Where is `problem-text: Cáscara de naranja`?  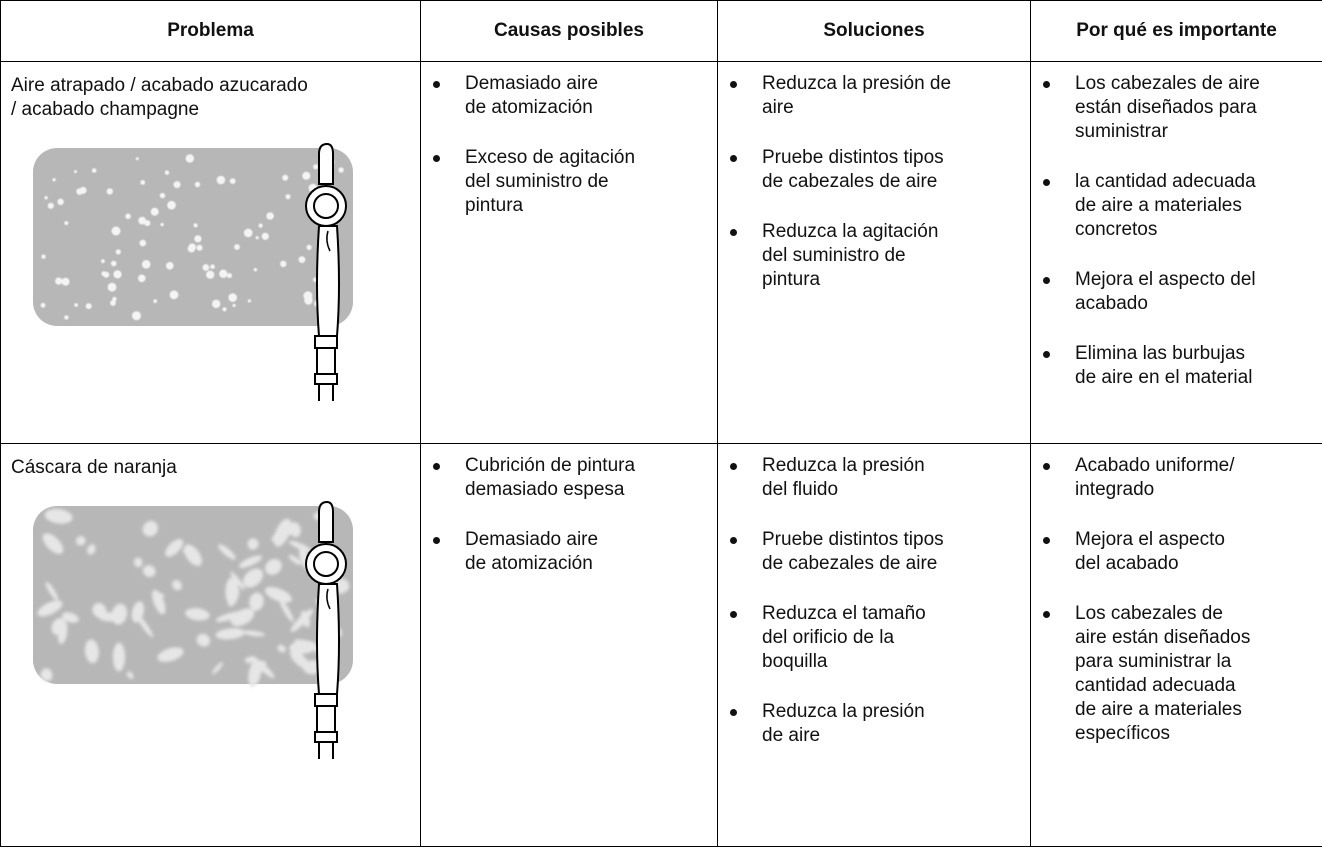
problem-text: Cáscara de naranja is located at coordinates (94, 467).